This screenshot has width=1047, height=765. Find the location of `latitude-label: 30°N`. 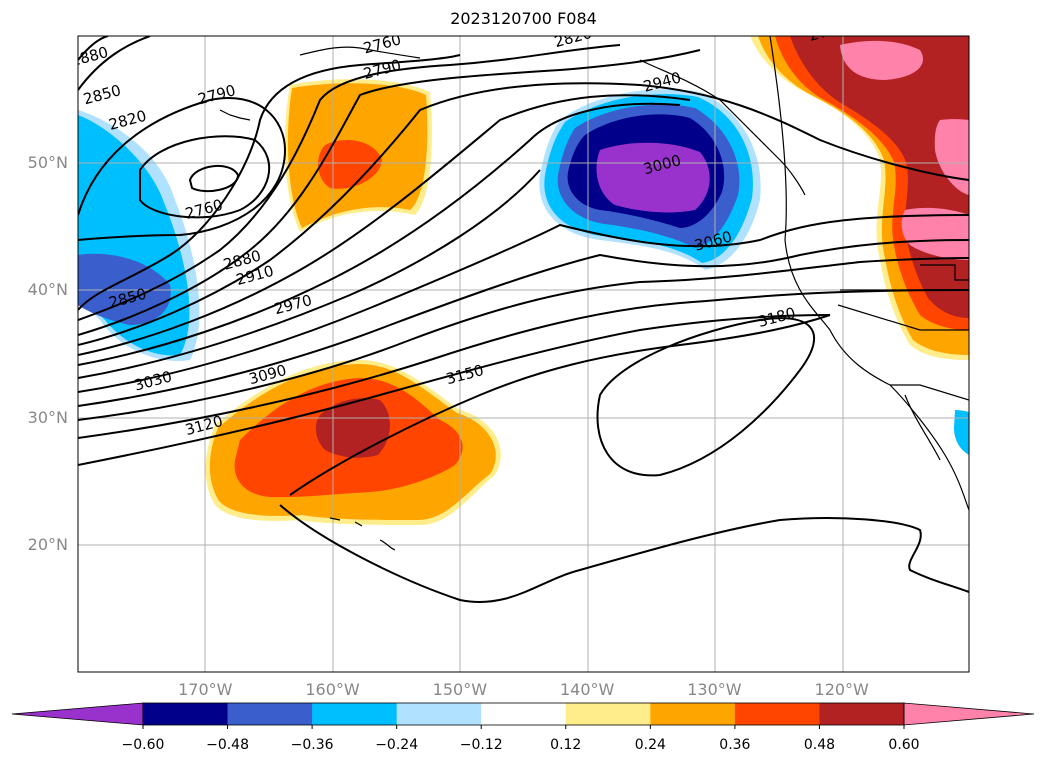

latitude-label: 30°N is located at coordinates (47, 417).